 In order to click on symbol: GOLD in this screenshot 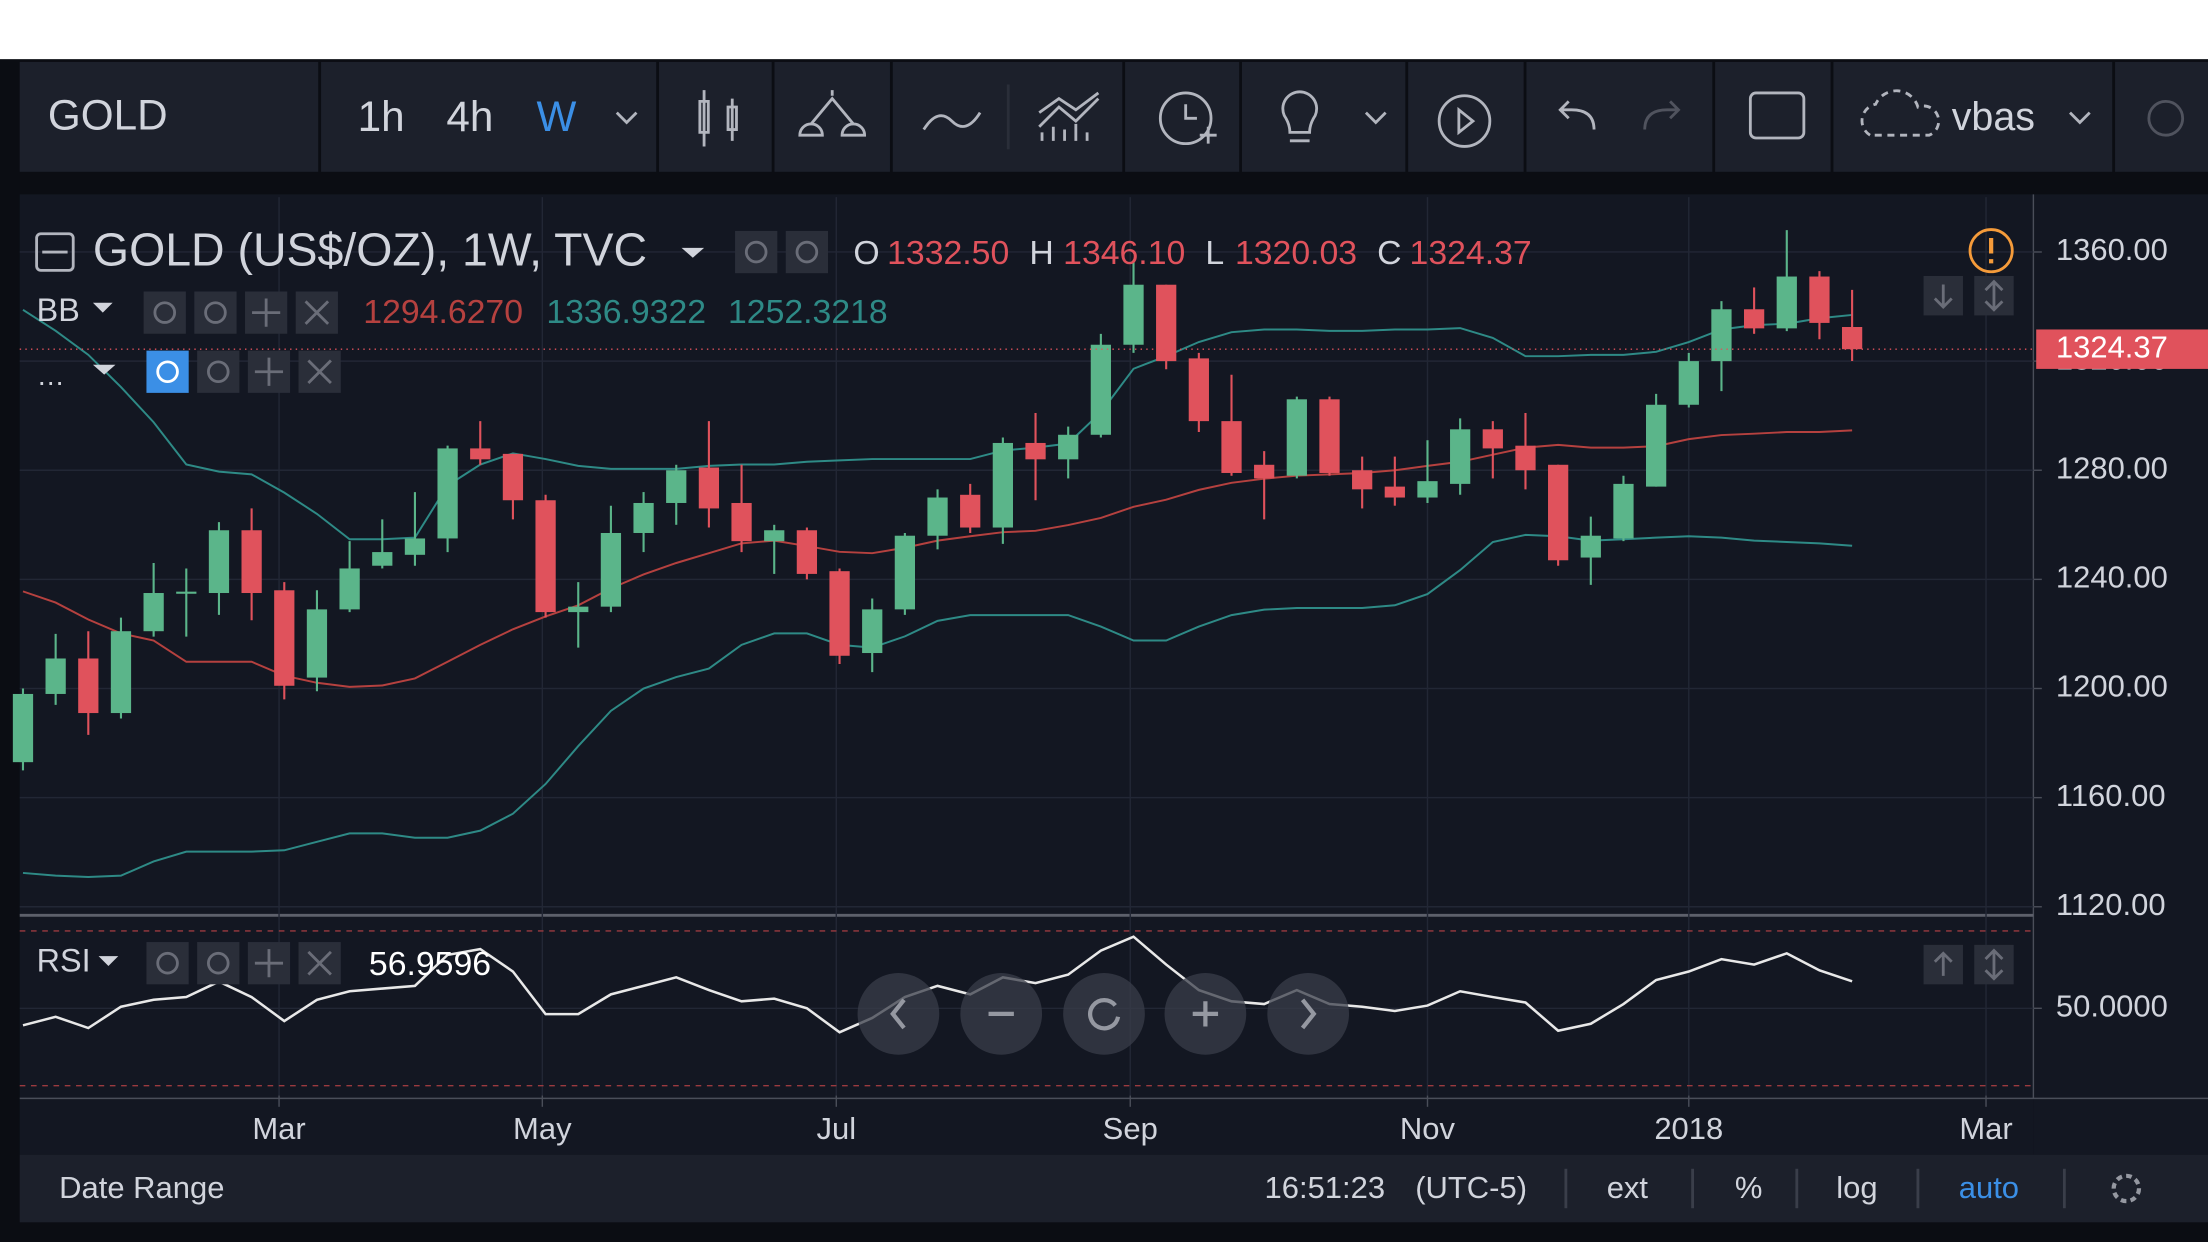, I will do `click(108, 114)`.